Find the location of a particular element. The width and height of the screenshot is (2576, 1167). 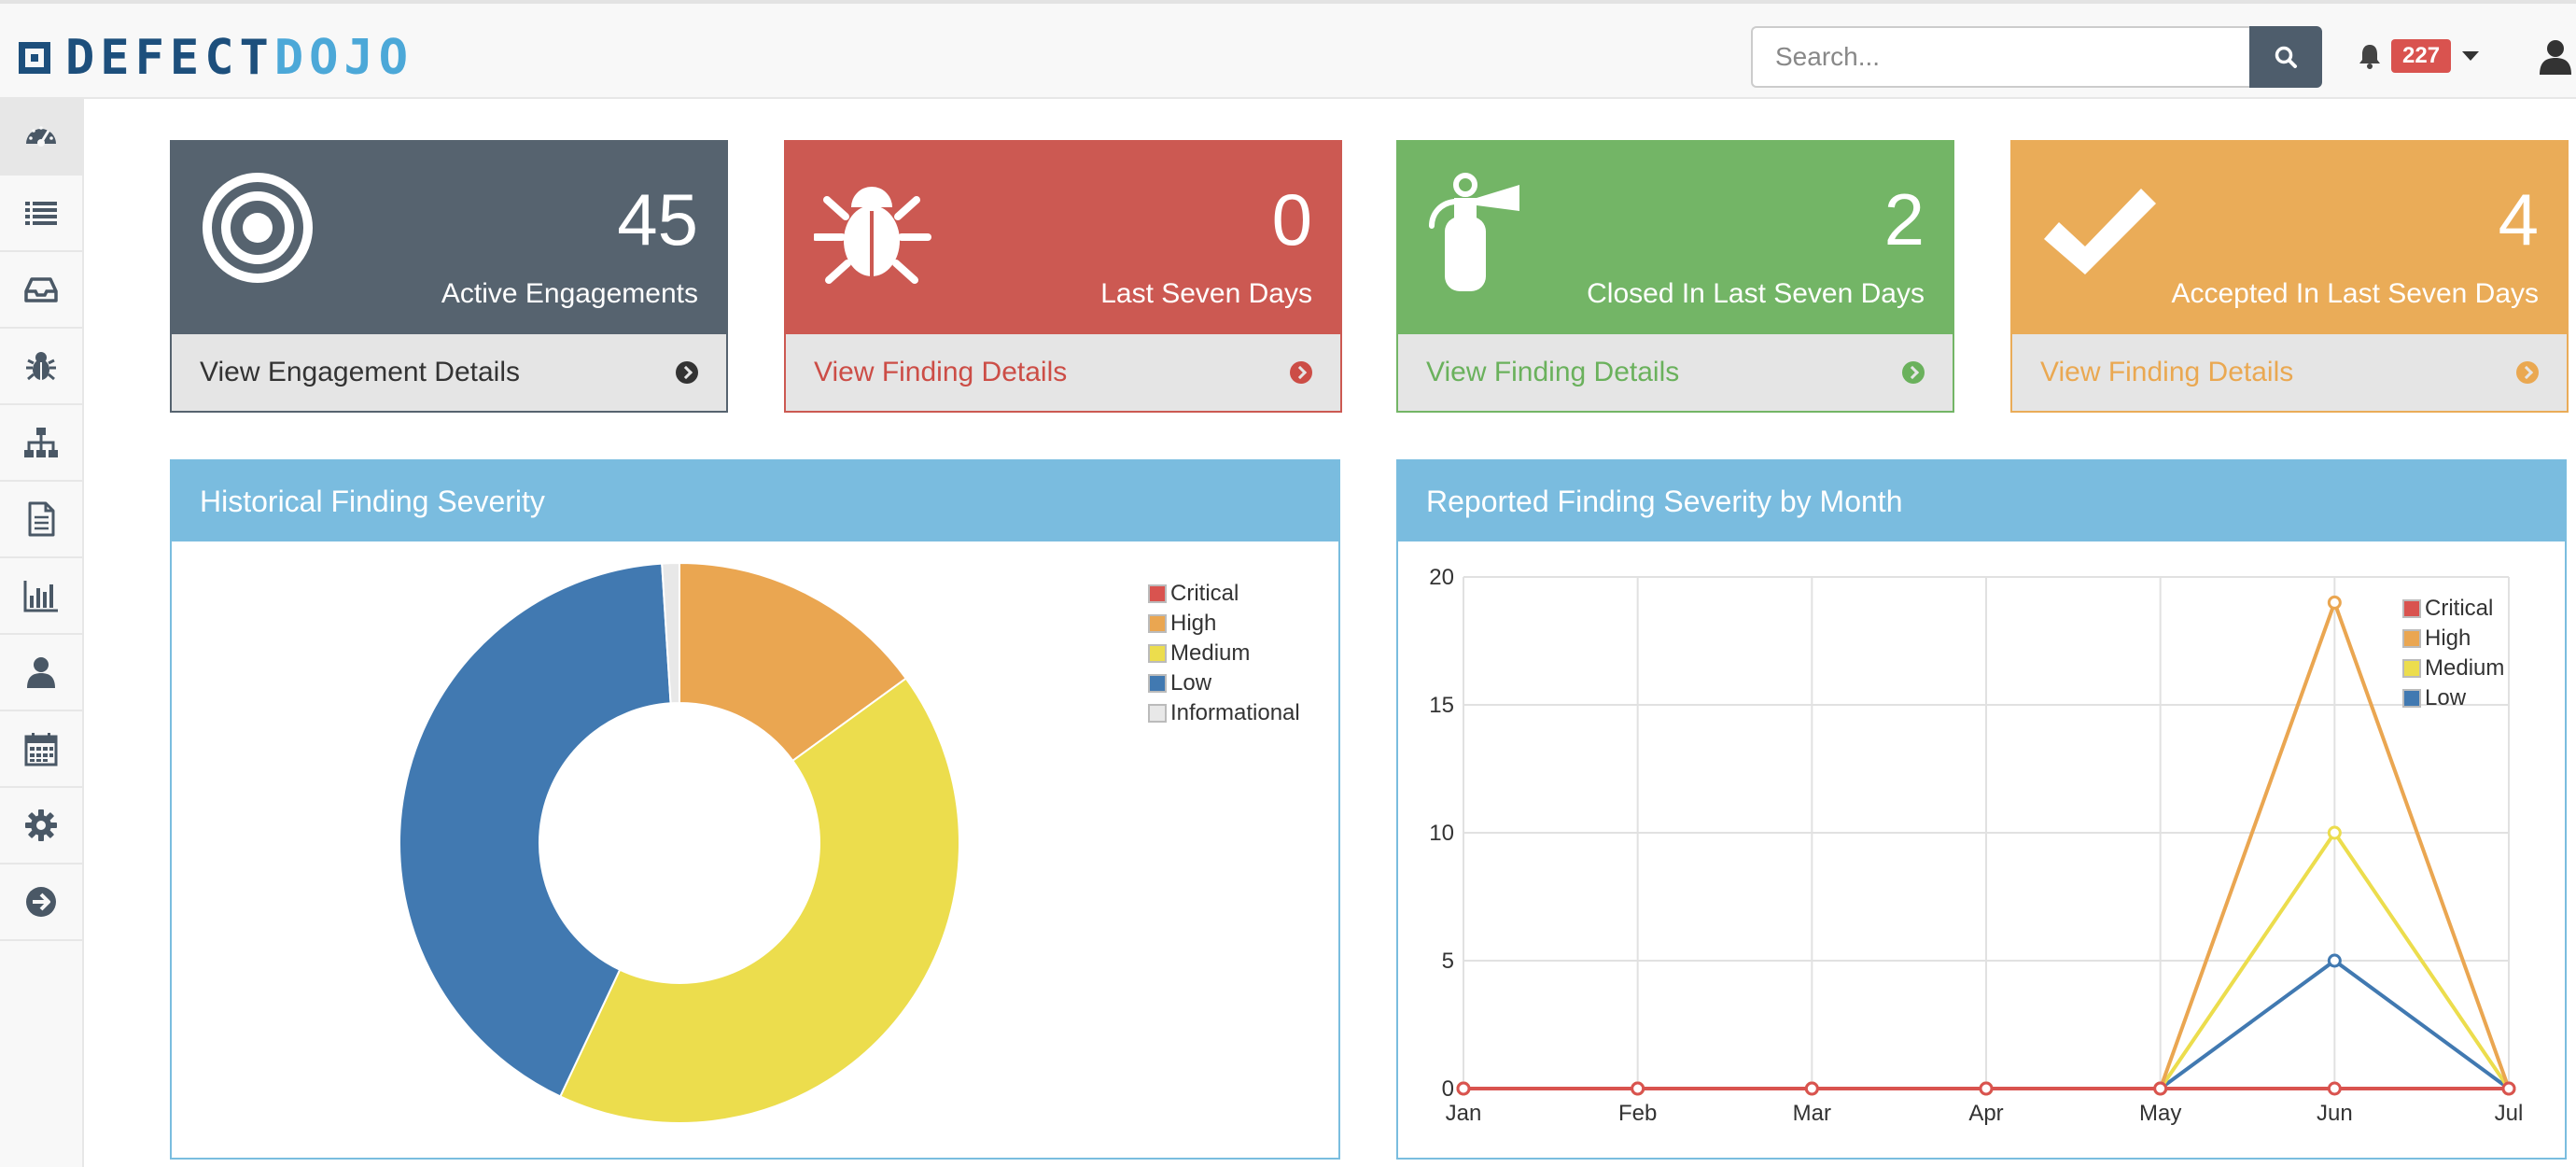

sidebar-item-calendar is located at coordinates (41, 749).